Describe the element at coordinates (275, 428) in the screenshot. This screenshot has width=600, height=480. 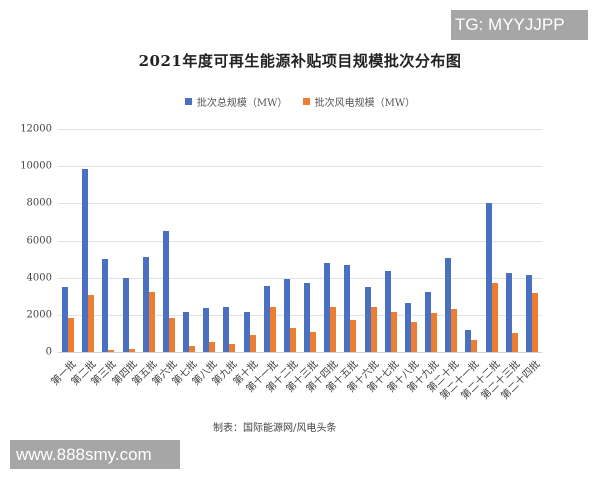
I see `chart-source: 制表：国际能源网/风电头条` at that location.